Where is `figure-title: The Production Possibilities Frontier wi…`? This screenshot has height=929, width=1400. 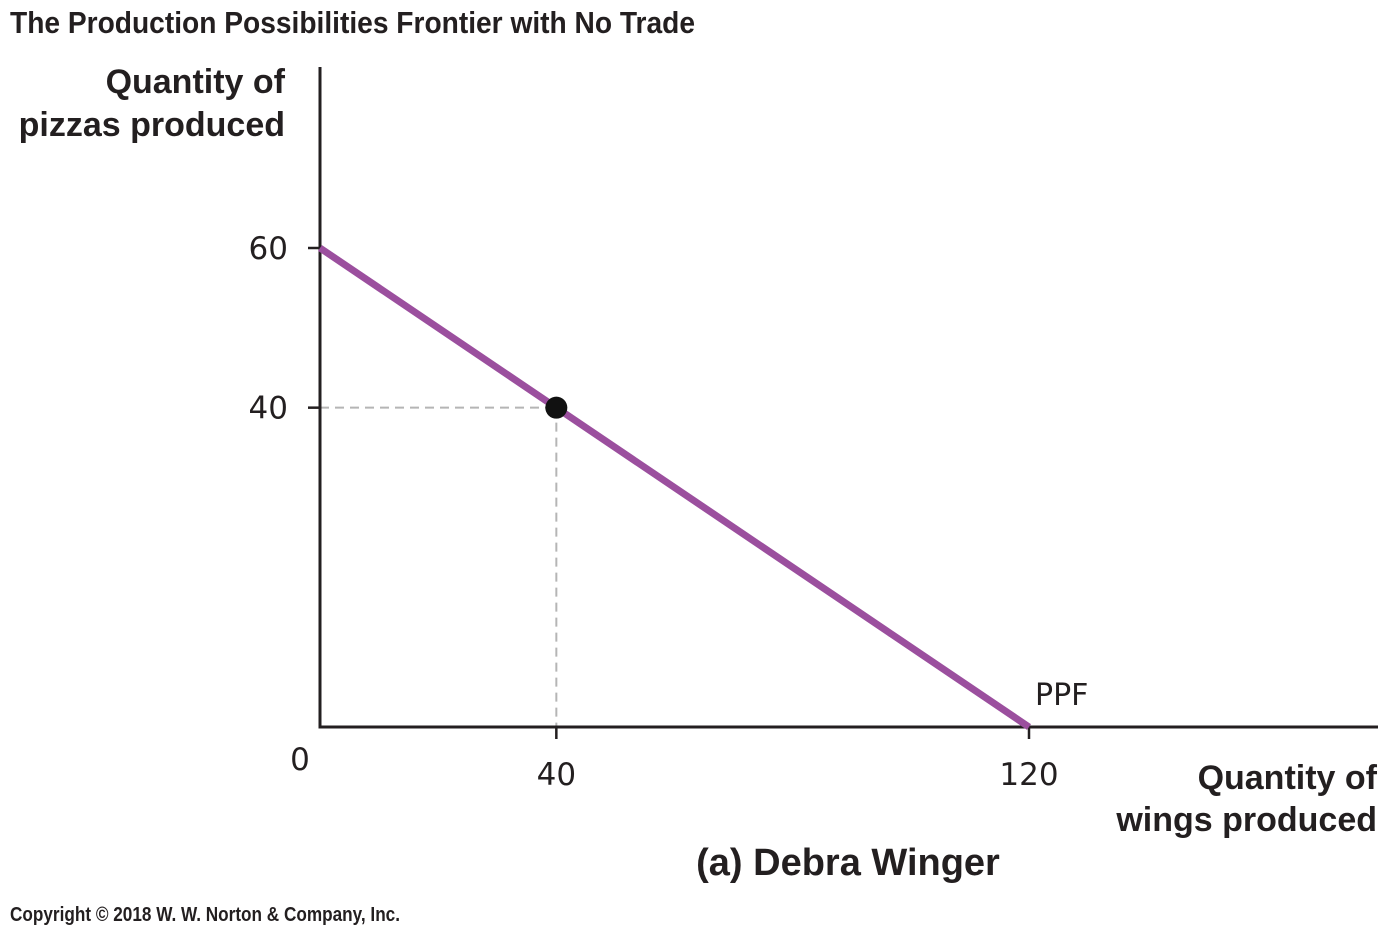 figure-title: The Production Possibilities Frontier wi… is located at coordinates (352, 22).